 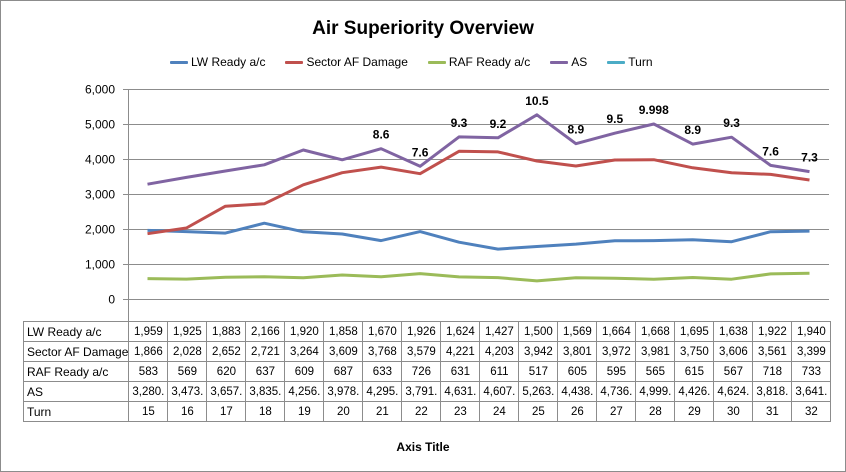 I want to click on legend-item-turn: Turn, so click(x=630, y=62).